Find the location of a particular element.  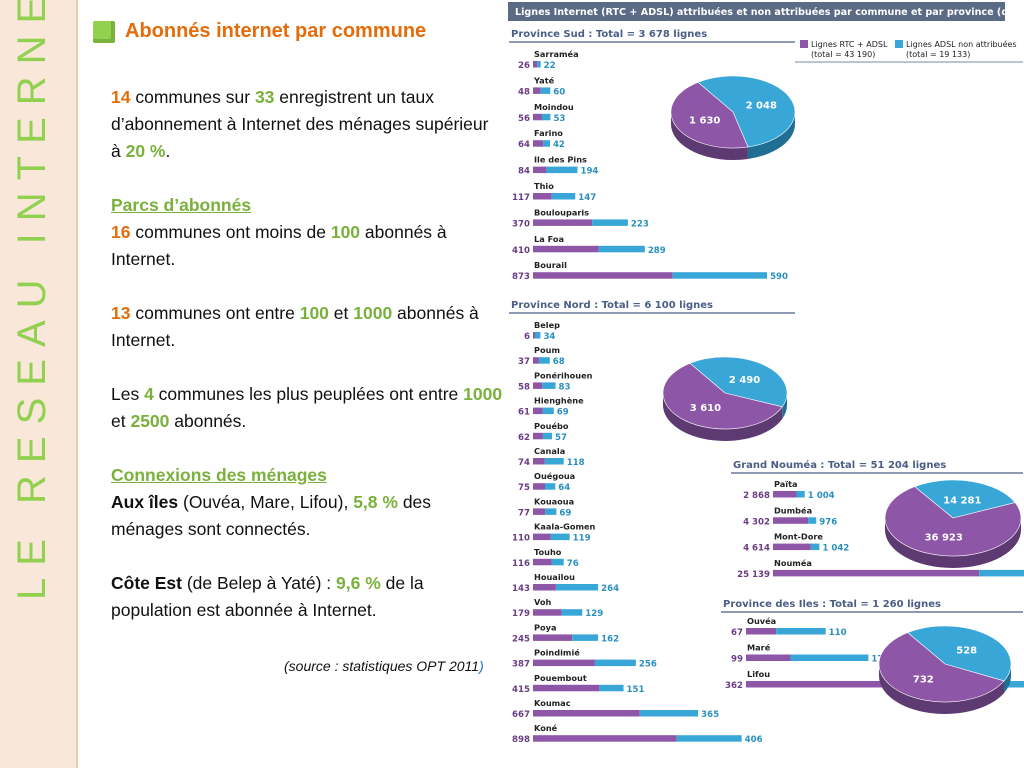

value-label-adsl: 57 is located at coordinates (561, 438).